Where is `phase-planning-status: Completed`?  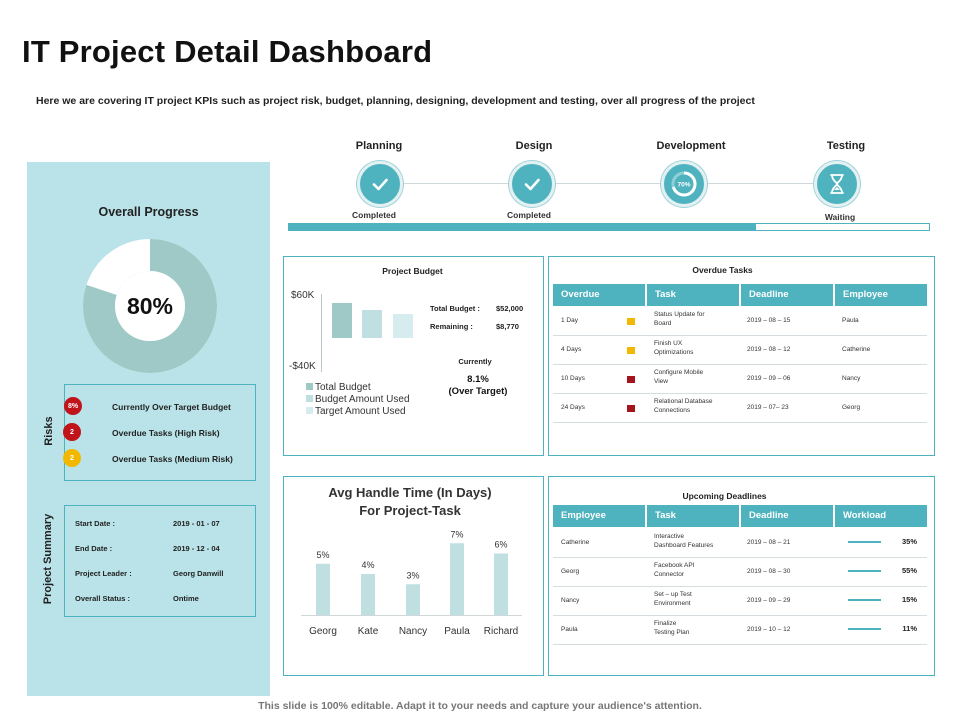 phase-planning-status: Completed is located at coordinates (374, 215).